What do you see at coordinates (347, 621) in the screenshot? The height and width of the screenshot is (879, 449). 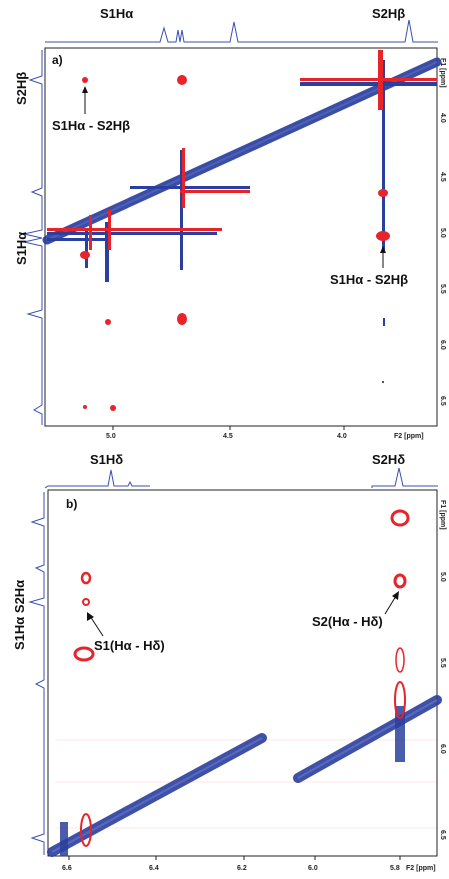 I see `panel-b-annotation-2: S2(Hα - Hδ)` at bounding box center [347, 621].